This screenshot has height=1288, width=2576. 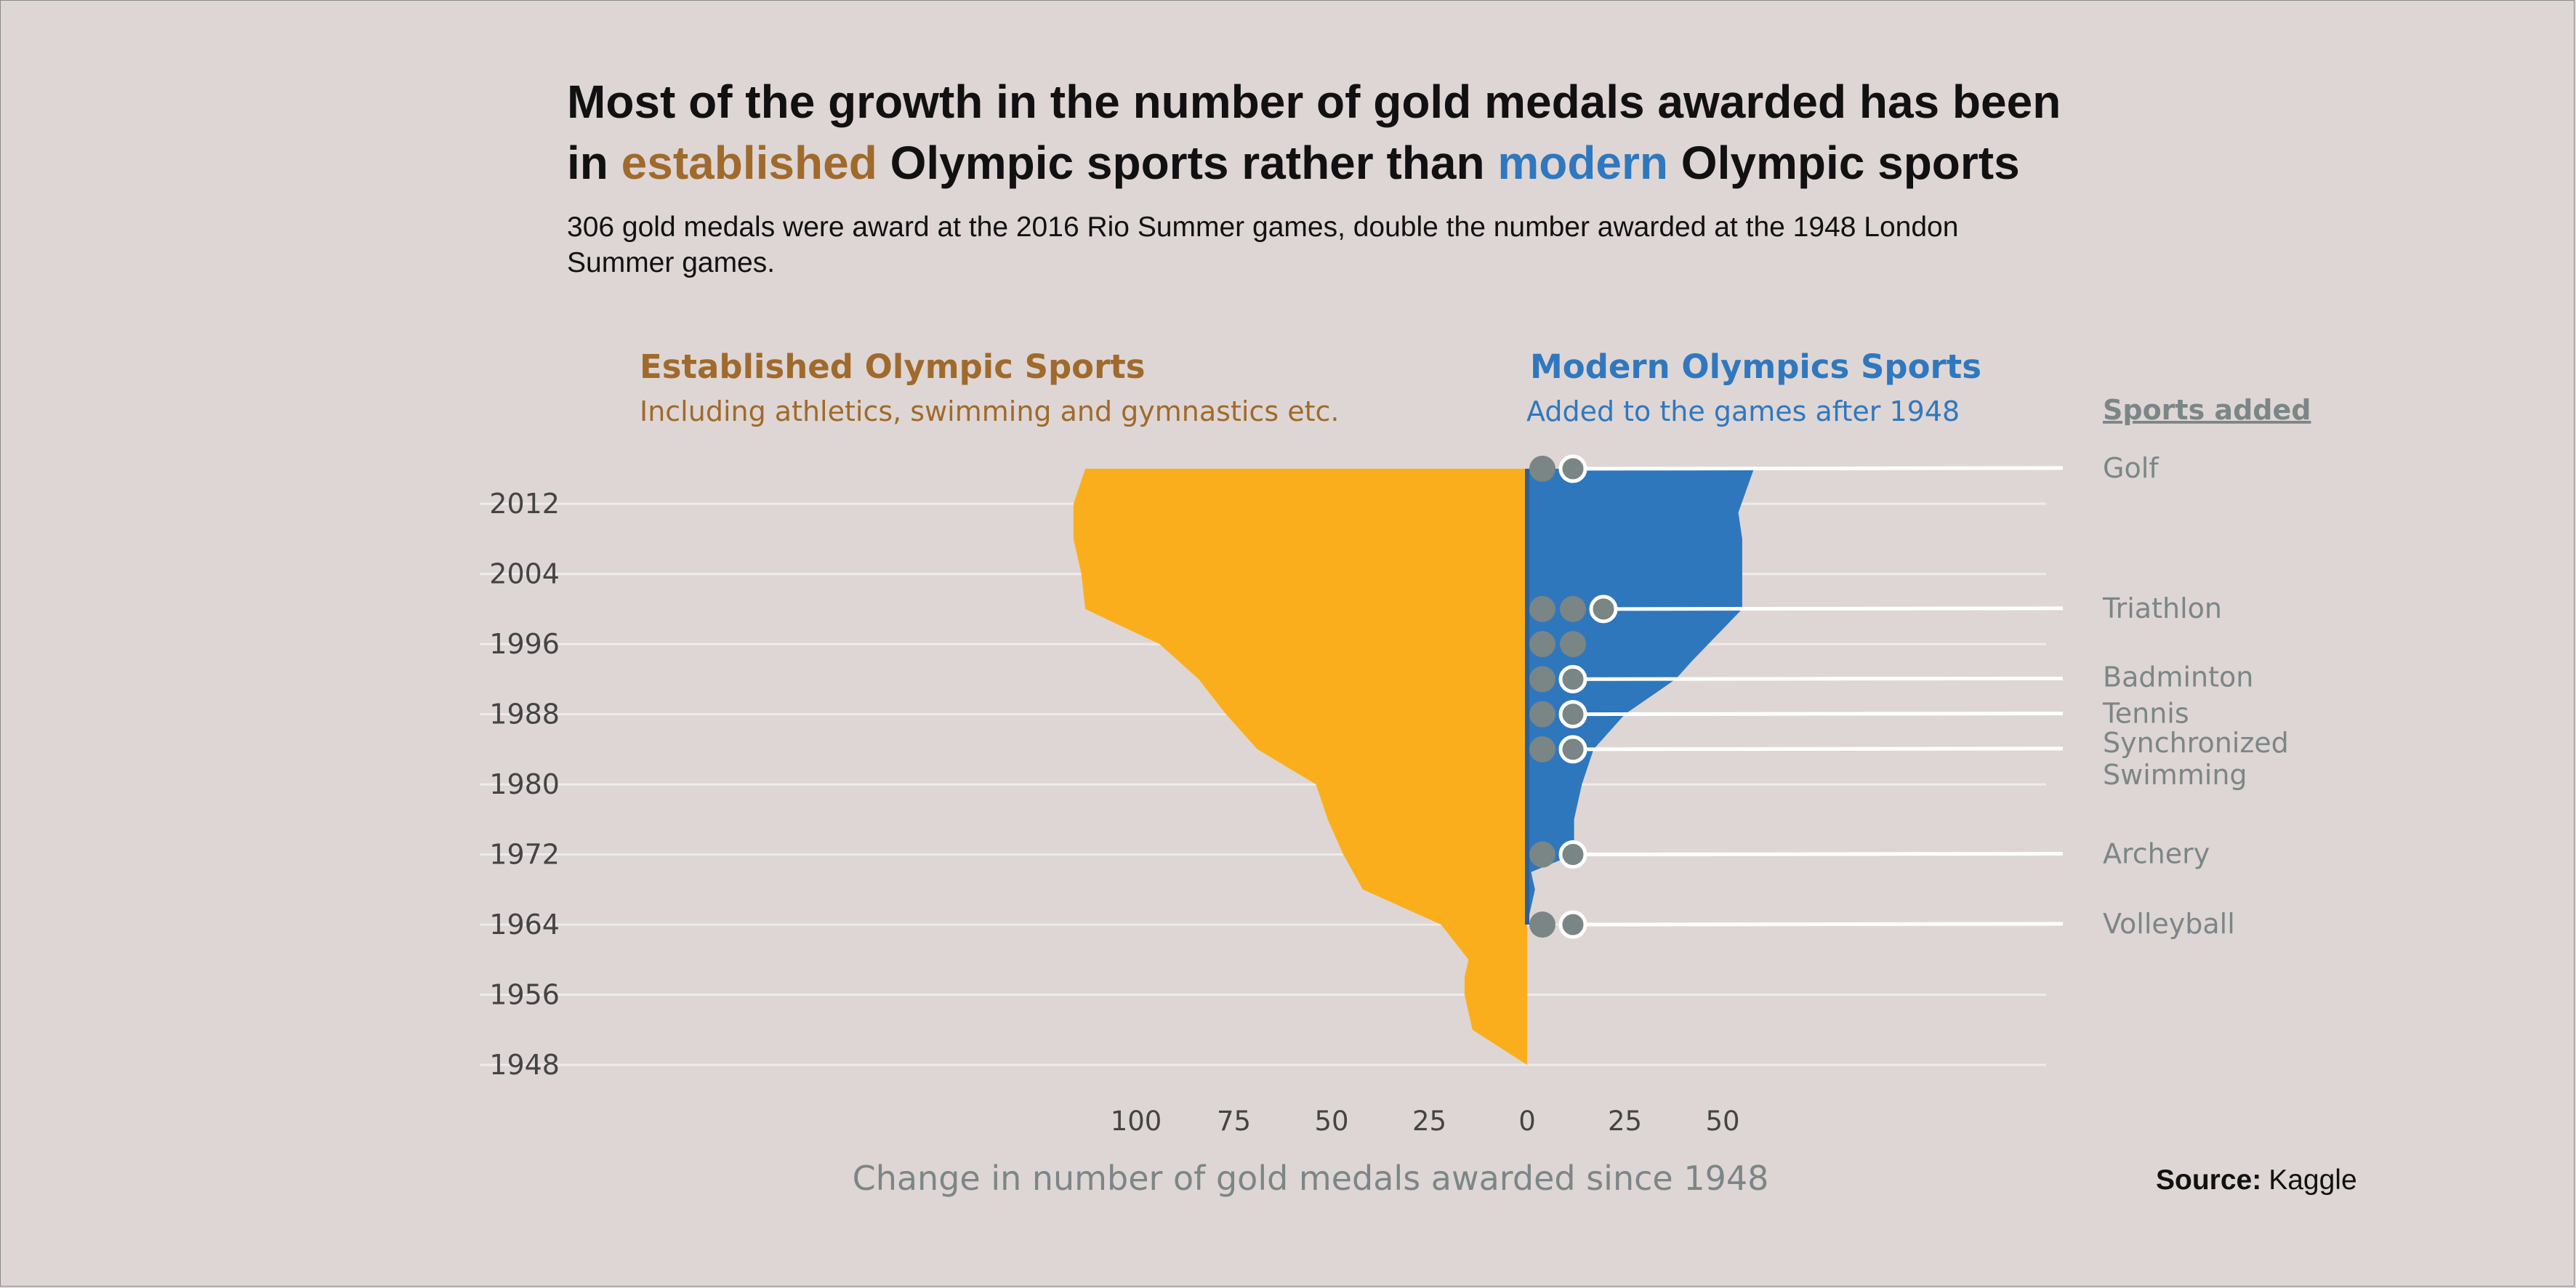 I want to click on y-tick-label: 1980, so click(x=524, y=784).